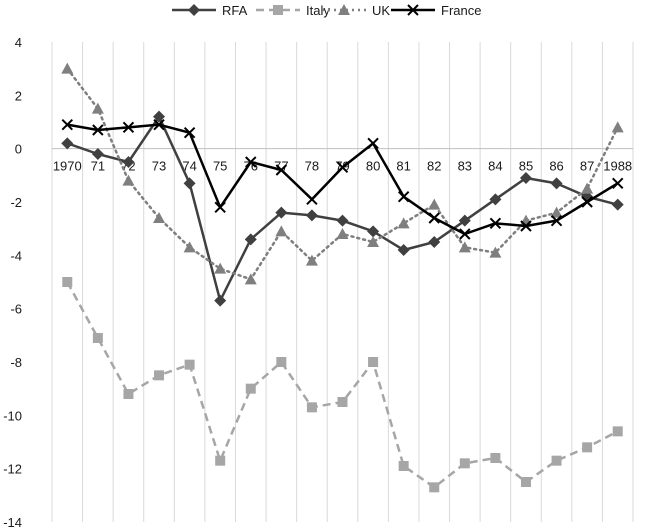 Image resolution: width=654 pixels, height=531 pixels. I want to click on x-tick-label: 71, so click(98, 166).